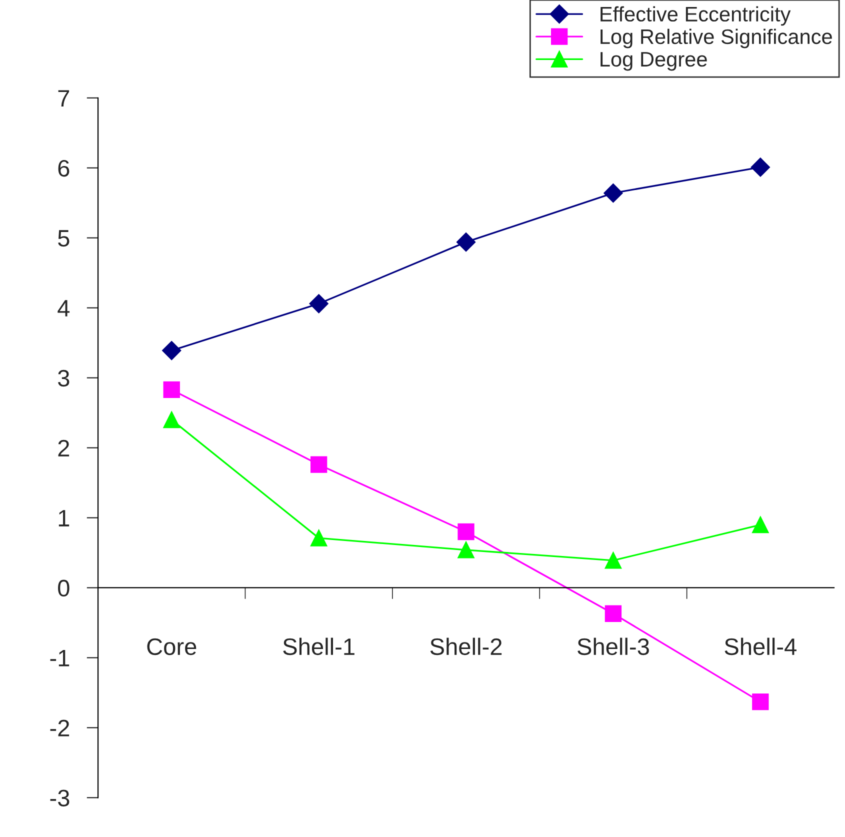  I want to click on y-tick-label: 4, so click(64, 308).